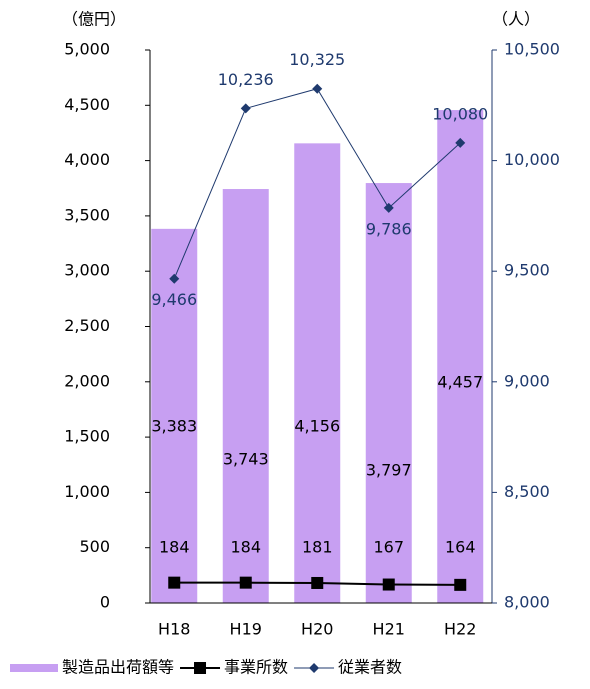 The height and width of the screenshot is (689, 590). Describe the element at coordinates (317, 426) in the screenshot. I see `bar-label: 4,156` at that location.